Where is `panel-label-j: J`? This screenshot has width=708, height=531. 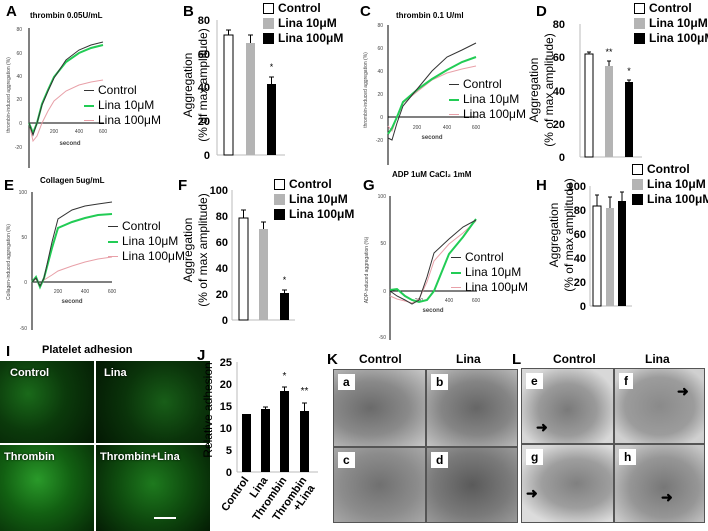
panel-label-j: J is located at coordinates (201, 355).